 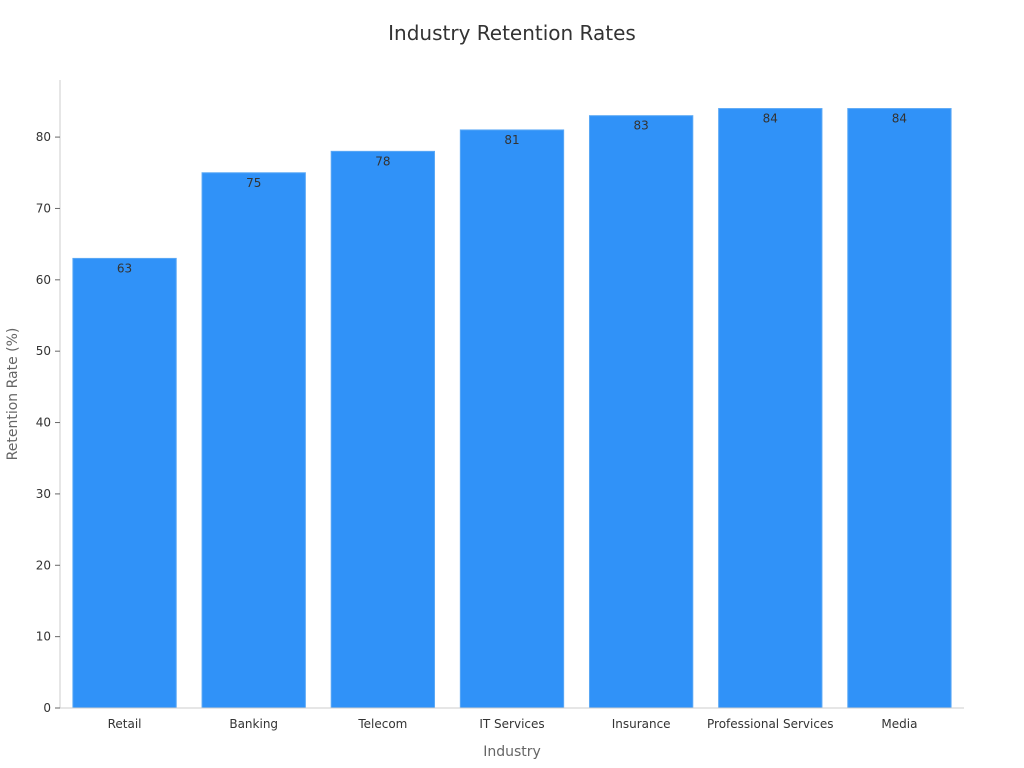 What do you see at coordinates (253, 183) in the screenshot?
I see `data-label: 75` at bounding box center [253, 183].